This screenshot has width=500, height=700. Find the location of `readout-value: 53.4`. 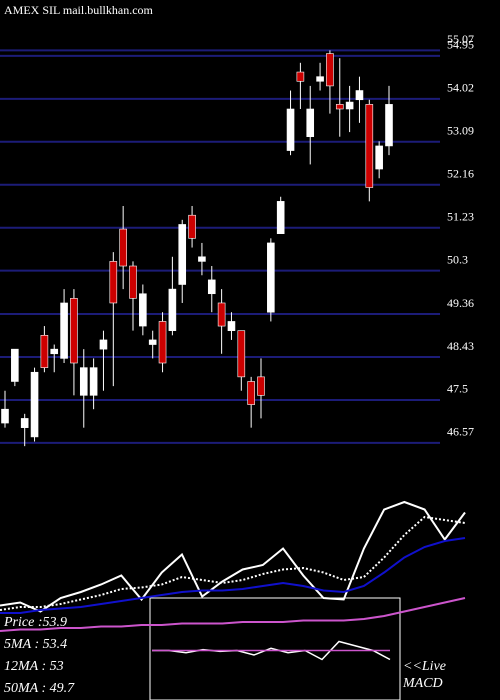

readout-value: 53.4 is located at coordinates (55, 644).